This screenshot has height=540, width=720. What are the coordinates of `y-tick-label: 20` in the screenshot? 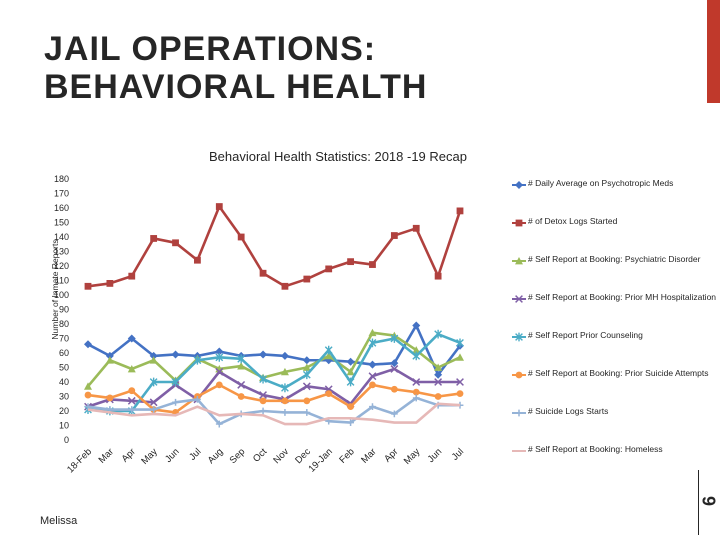 It's located at (64, 411).